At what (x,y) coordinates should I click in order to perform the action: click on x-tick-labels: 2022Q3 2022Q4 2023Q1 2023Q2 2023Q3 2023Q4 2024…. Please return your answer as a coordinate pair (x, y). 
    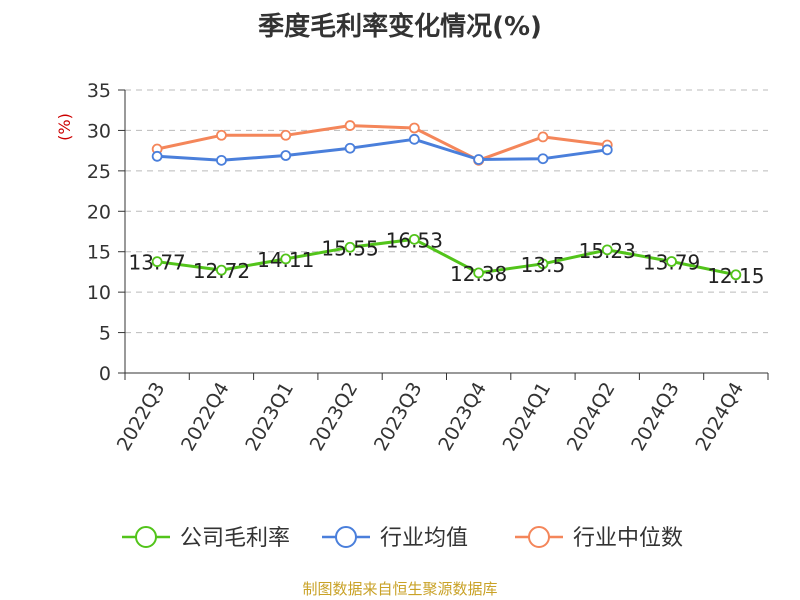
    Looking at the image, I should click on (430, 417).